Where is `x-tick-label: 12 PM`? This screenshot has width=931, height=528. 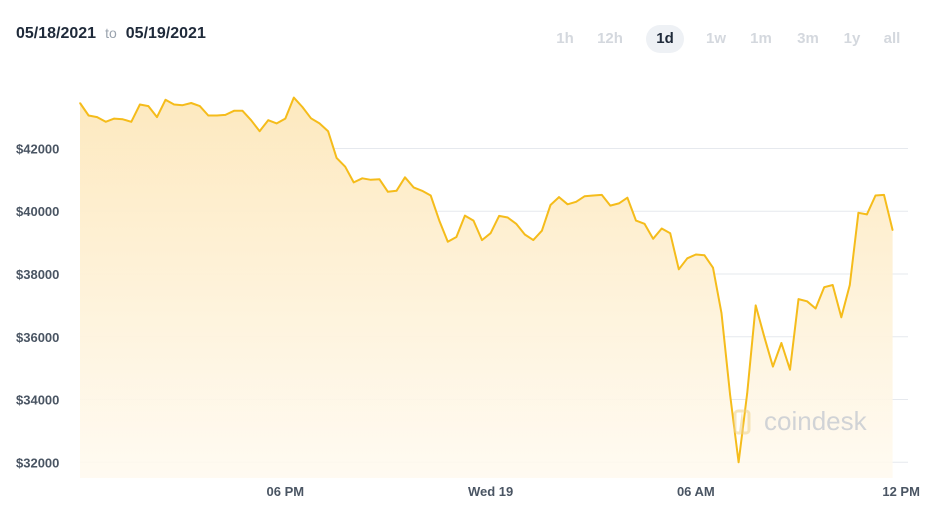
x-tick-label: 12 PM is located at coordinates (901, 491).